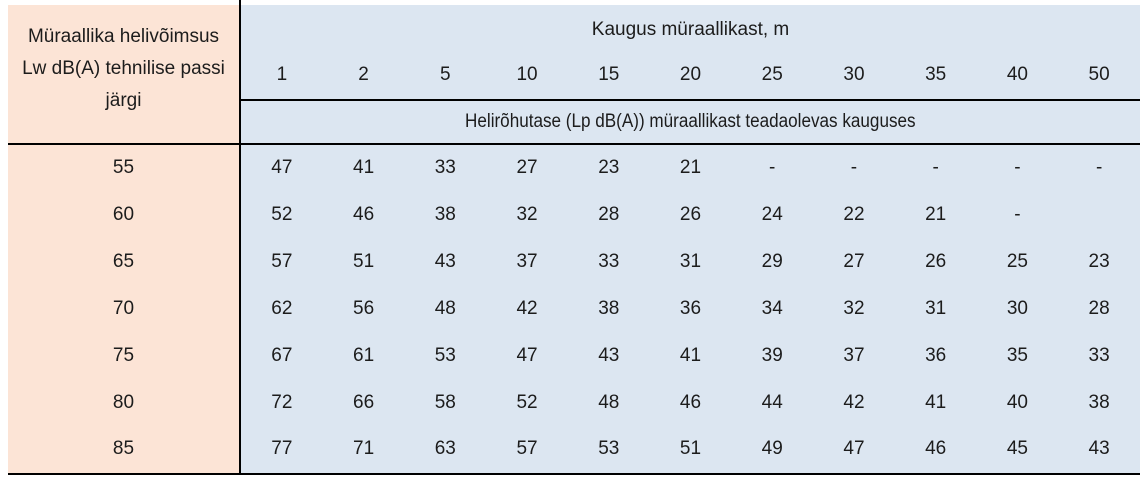  I want to click on data-cell: 30, so click(1017, 308).